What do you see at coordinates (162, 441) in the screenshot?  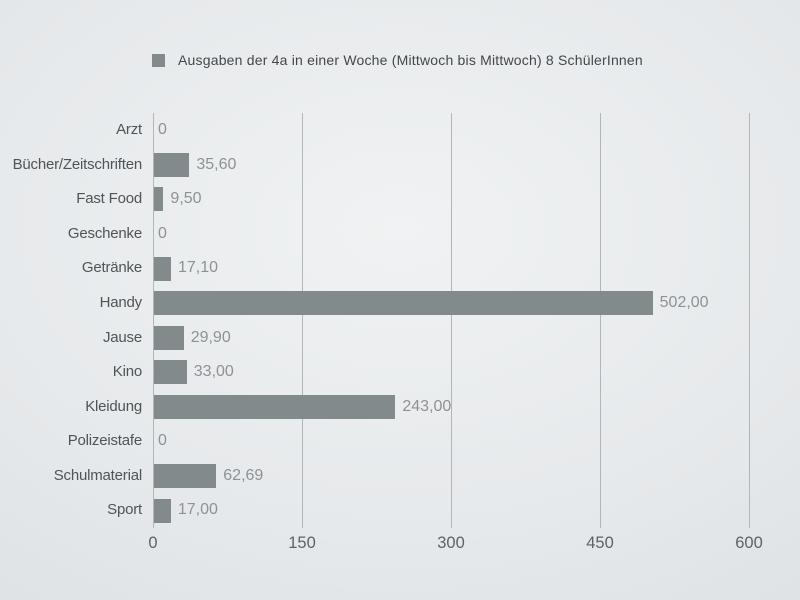 I see `value-label-polizeistafe: 0` at bounding box center [162, 441].